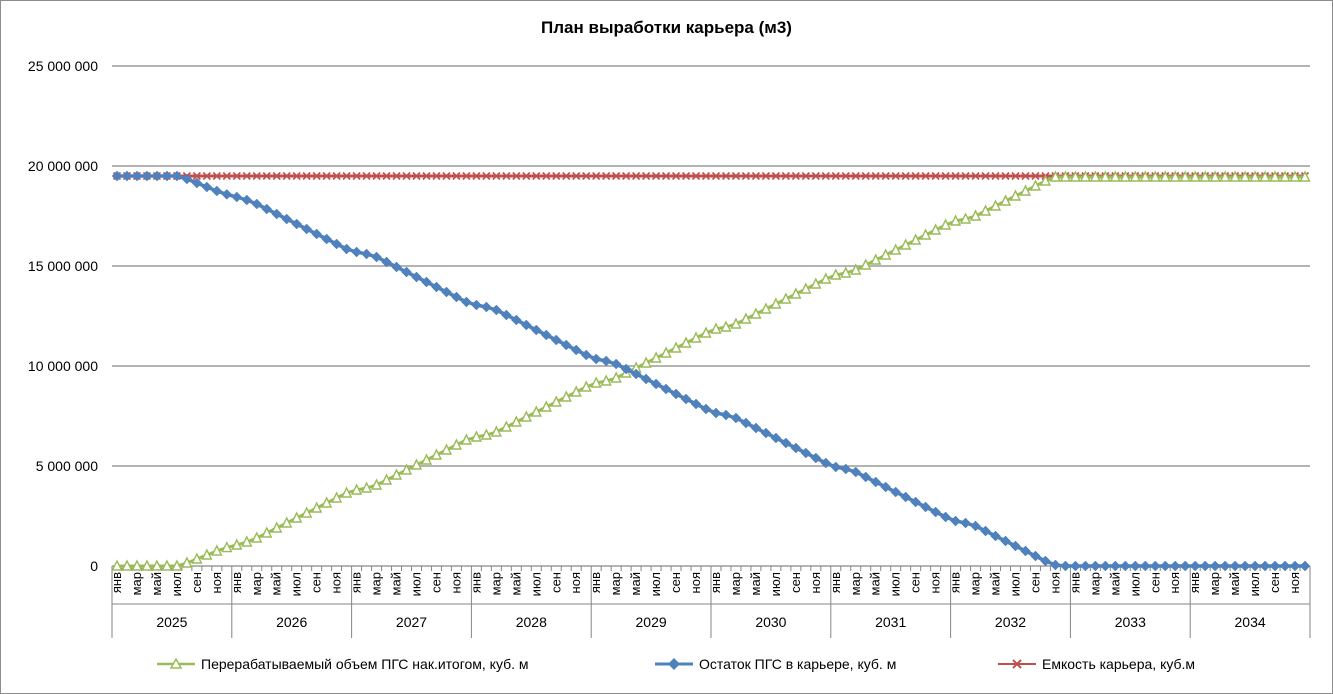  What do you see at coordinates (674, 664) in the screenshot?
I see `legend-swatch-remaining` at bounding box center [674, 664].